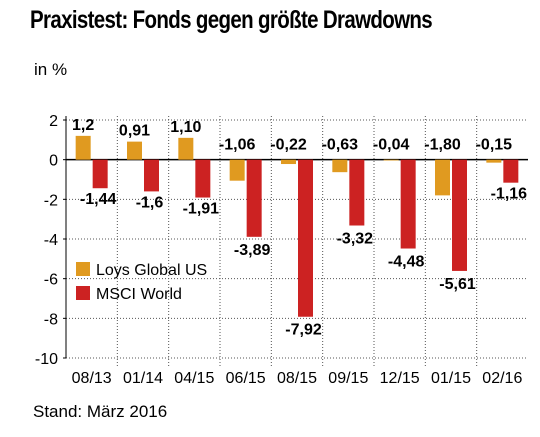 The image size is (540, 437). What do you see at coordinates (185, 127) in the screenshot?
I see `data-label: 1,10` at bounding box center [185, 127].